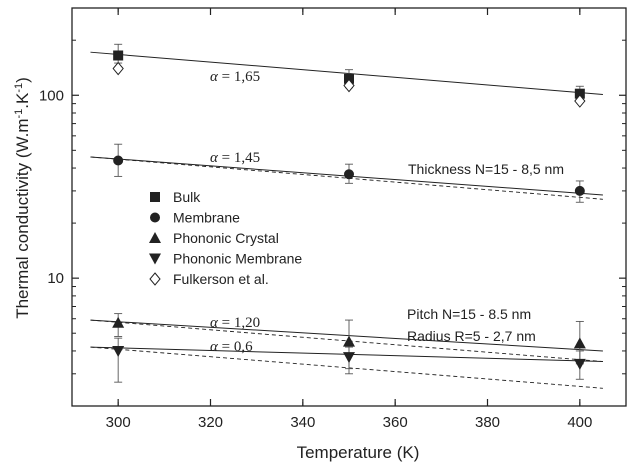  I want to click on legend-label: Phononic Crystal, so click(226, 238).